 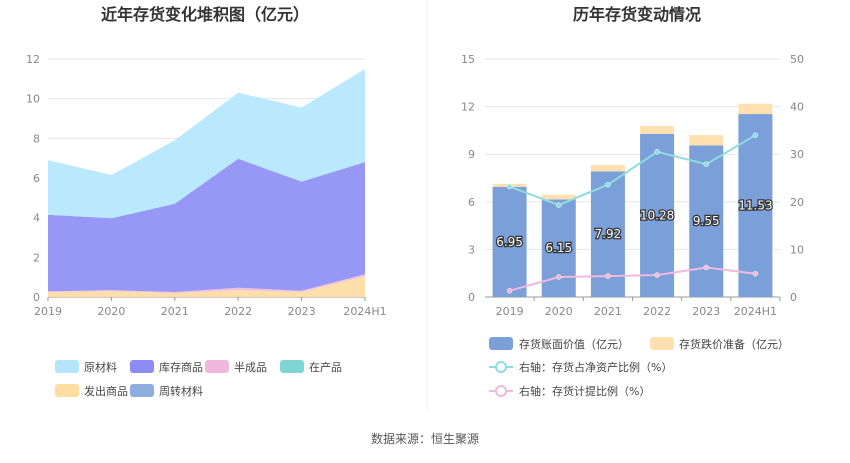 What do you see at coordinates (36, 218) in the screenshot?
I see `y-tick-label: 4` at bounding box center [36, 218].